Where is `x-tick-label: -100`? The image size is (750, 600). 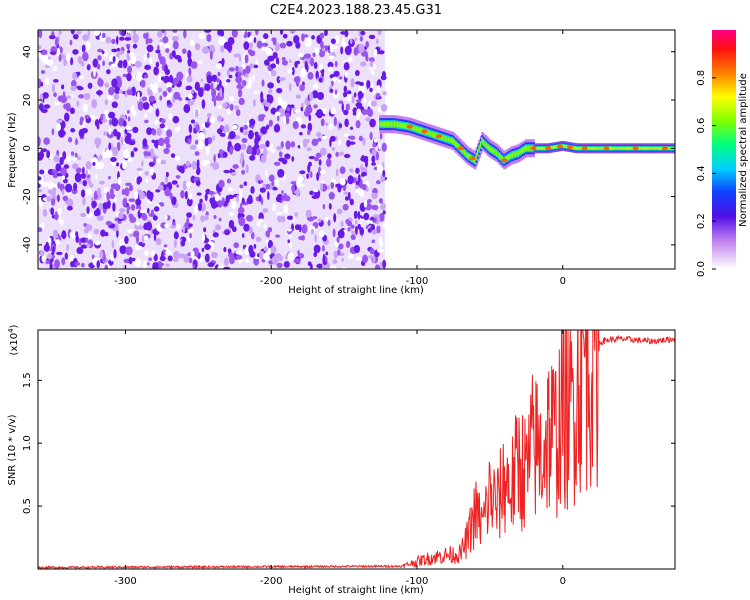
x-tick-label: -100 is located at coordinates (417, 281).